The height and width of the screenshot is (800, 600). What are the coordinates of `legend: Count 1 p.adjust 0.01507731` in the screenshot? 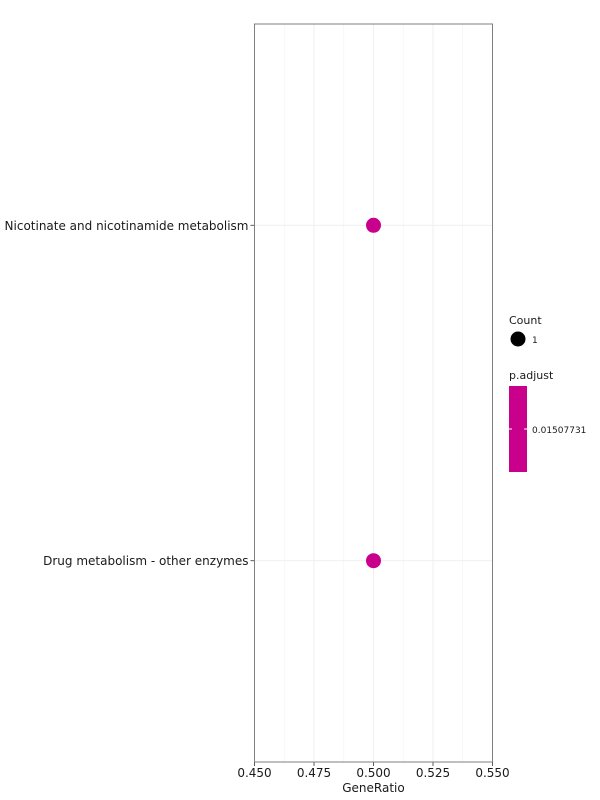 It's located at (547, 393).